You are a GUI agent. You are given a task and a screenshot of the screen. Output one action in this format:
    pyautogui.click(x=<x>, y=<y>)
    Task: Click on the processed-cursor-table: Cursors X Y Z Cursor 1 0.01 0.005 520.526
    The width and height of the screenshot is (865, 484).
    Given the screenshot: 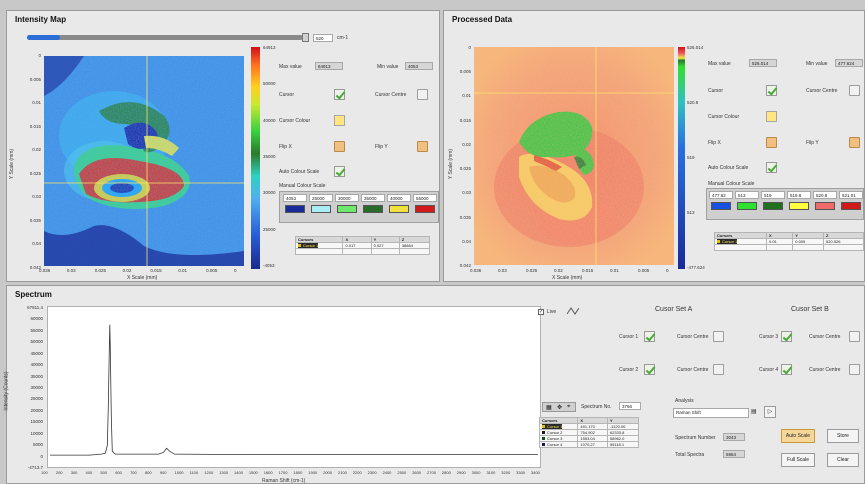 What is the action you would take?
    pyautogui.click(x=789, y=241)
    